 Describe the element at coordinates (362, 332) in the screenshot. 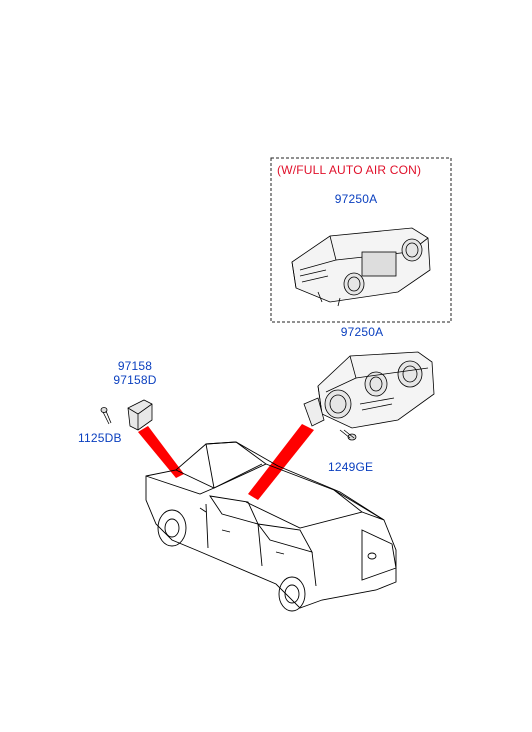

I see `part-number-main-control: 97250A` at that location.